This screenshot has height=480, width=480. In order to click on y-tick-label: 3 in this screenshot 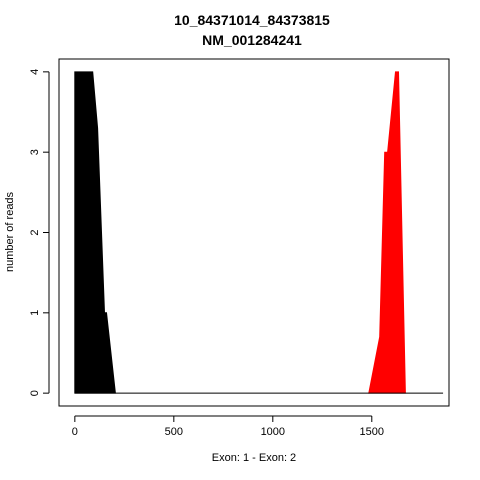, I will do `click(35, 152)`.